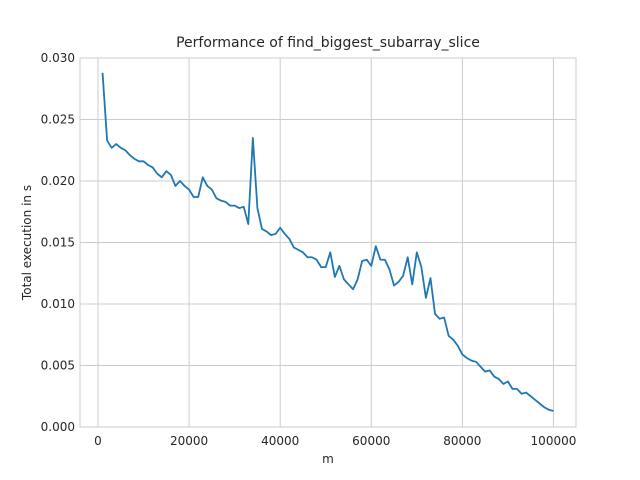 Image resolution: width=640 pixels, height=480 pixels. What do you see at coordinates (189, 441) in the screenshot?
I see `x-tick-label: 20000` at bounding box center [189, 441].